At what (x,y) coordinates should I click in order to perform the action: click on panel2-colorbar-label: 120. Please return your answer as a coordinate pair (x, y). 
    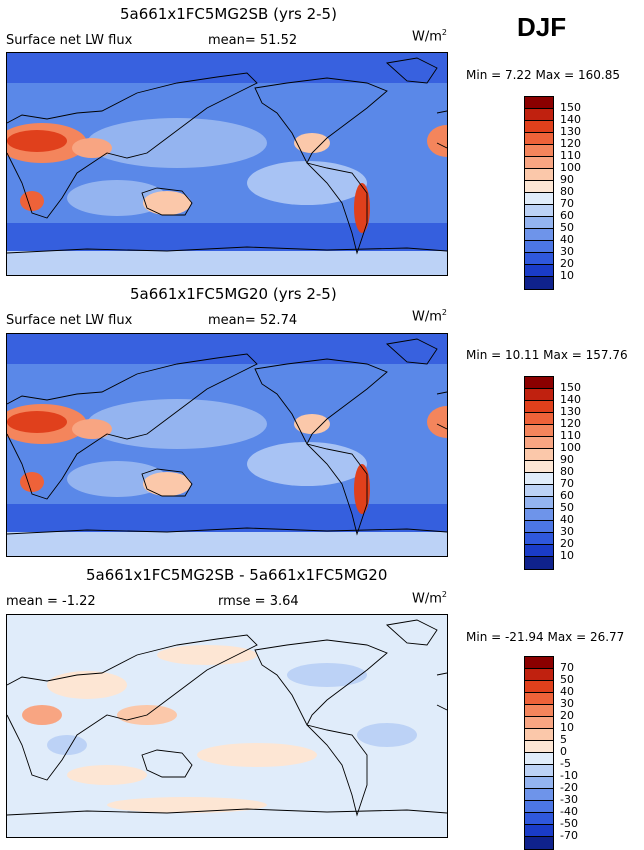
    Looking at the image, I should click on (570, 423).